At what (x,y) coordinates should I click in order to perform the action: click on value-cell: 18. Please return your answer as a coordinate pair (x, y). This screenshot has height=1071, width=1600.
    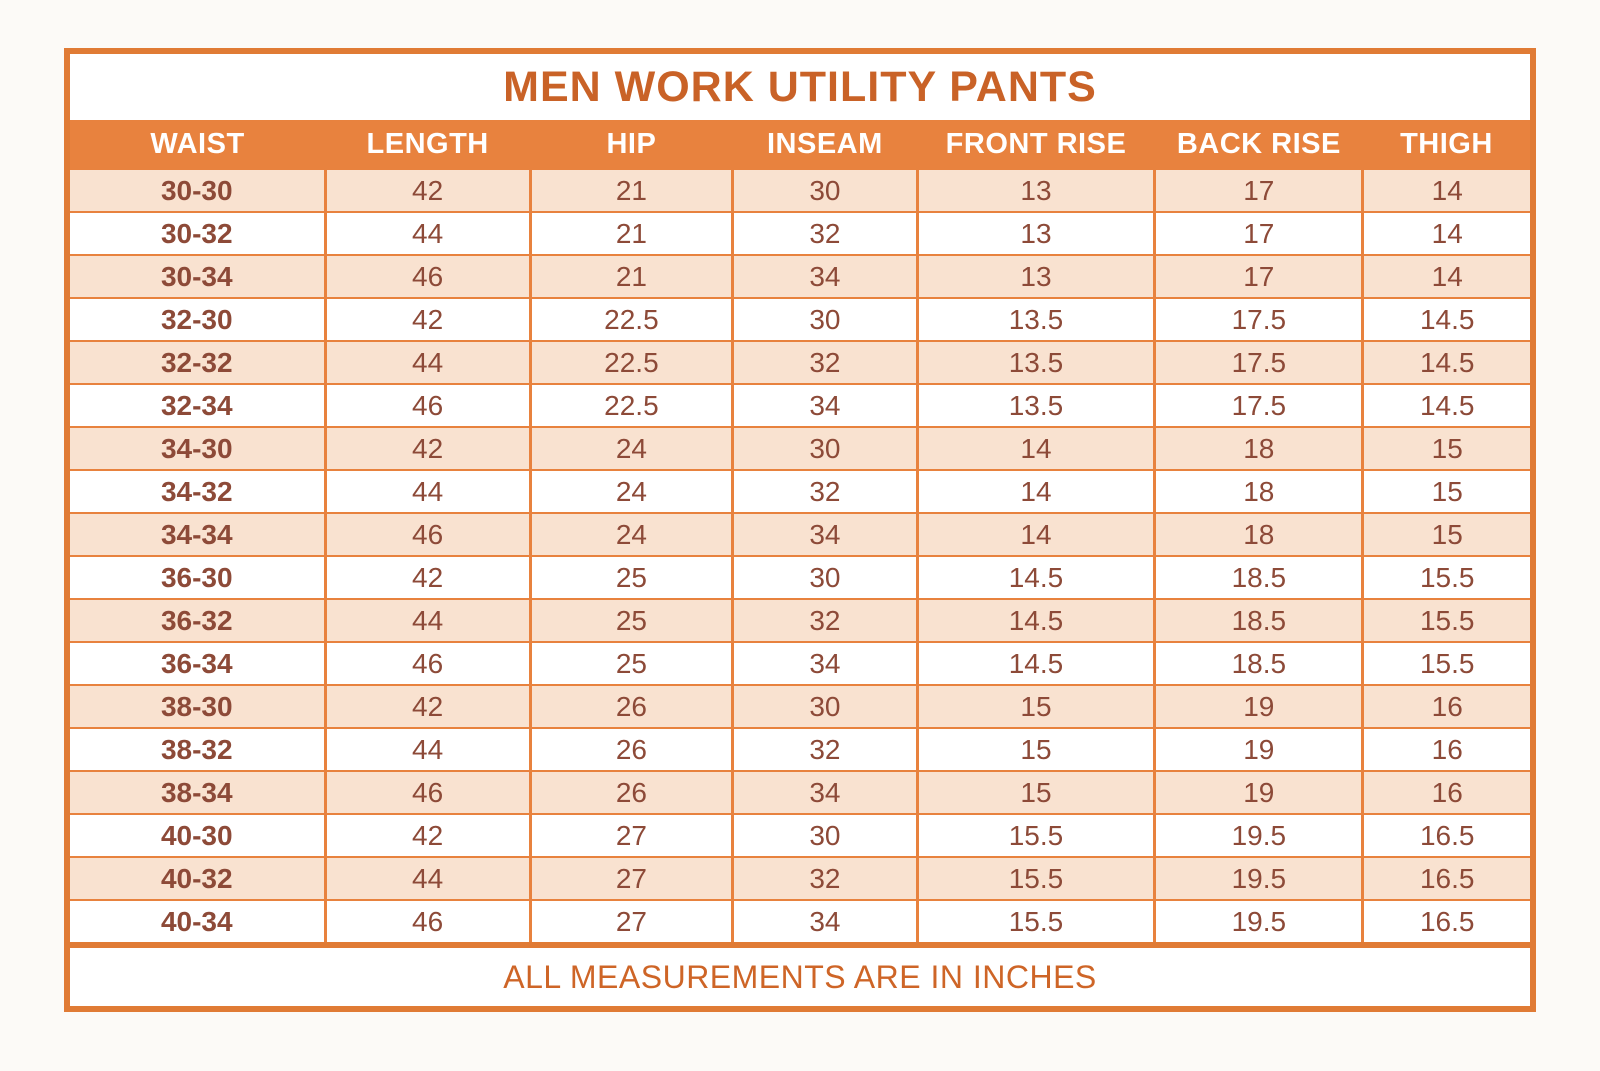
    Looking at the image, I should click on (1259, 534).